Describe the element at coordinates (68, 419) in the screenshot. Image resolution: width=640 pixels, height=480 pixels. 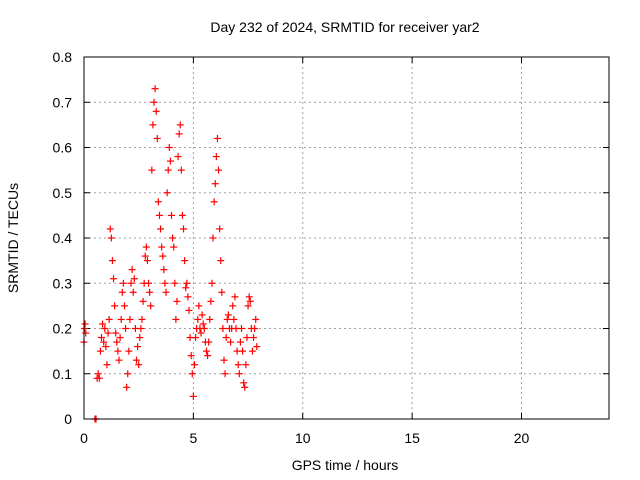
I see `y-tick-label: 0` at that location.